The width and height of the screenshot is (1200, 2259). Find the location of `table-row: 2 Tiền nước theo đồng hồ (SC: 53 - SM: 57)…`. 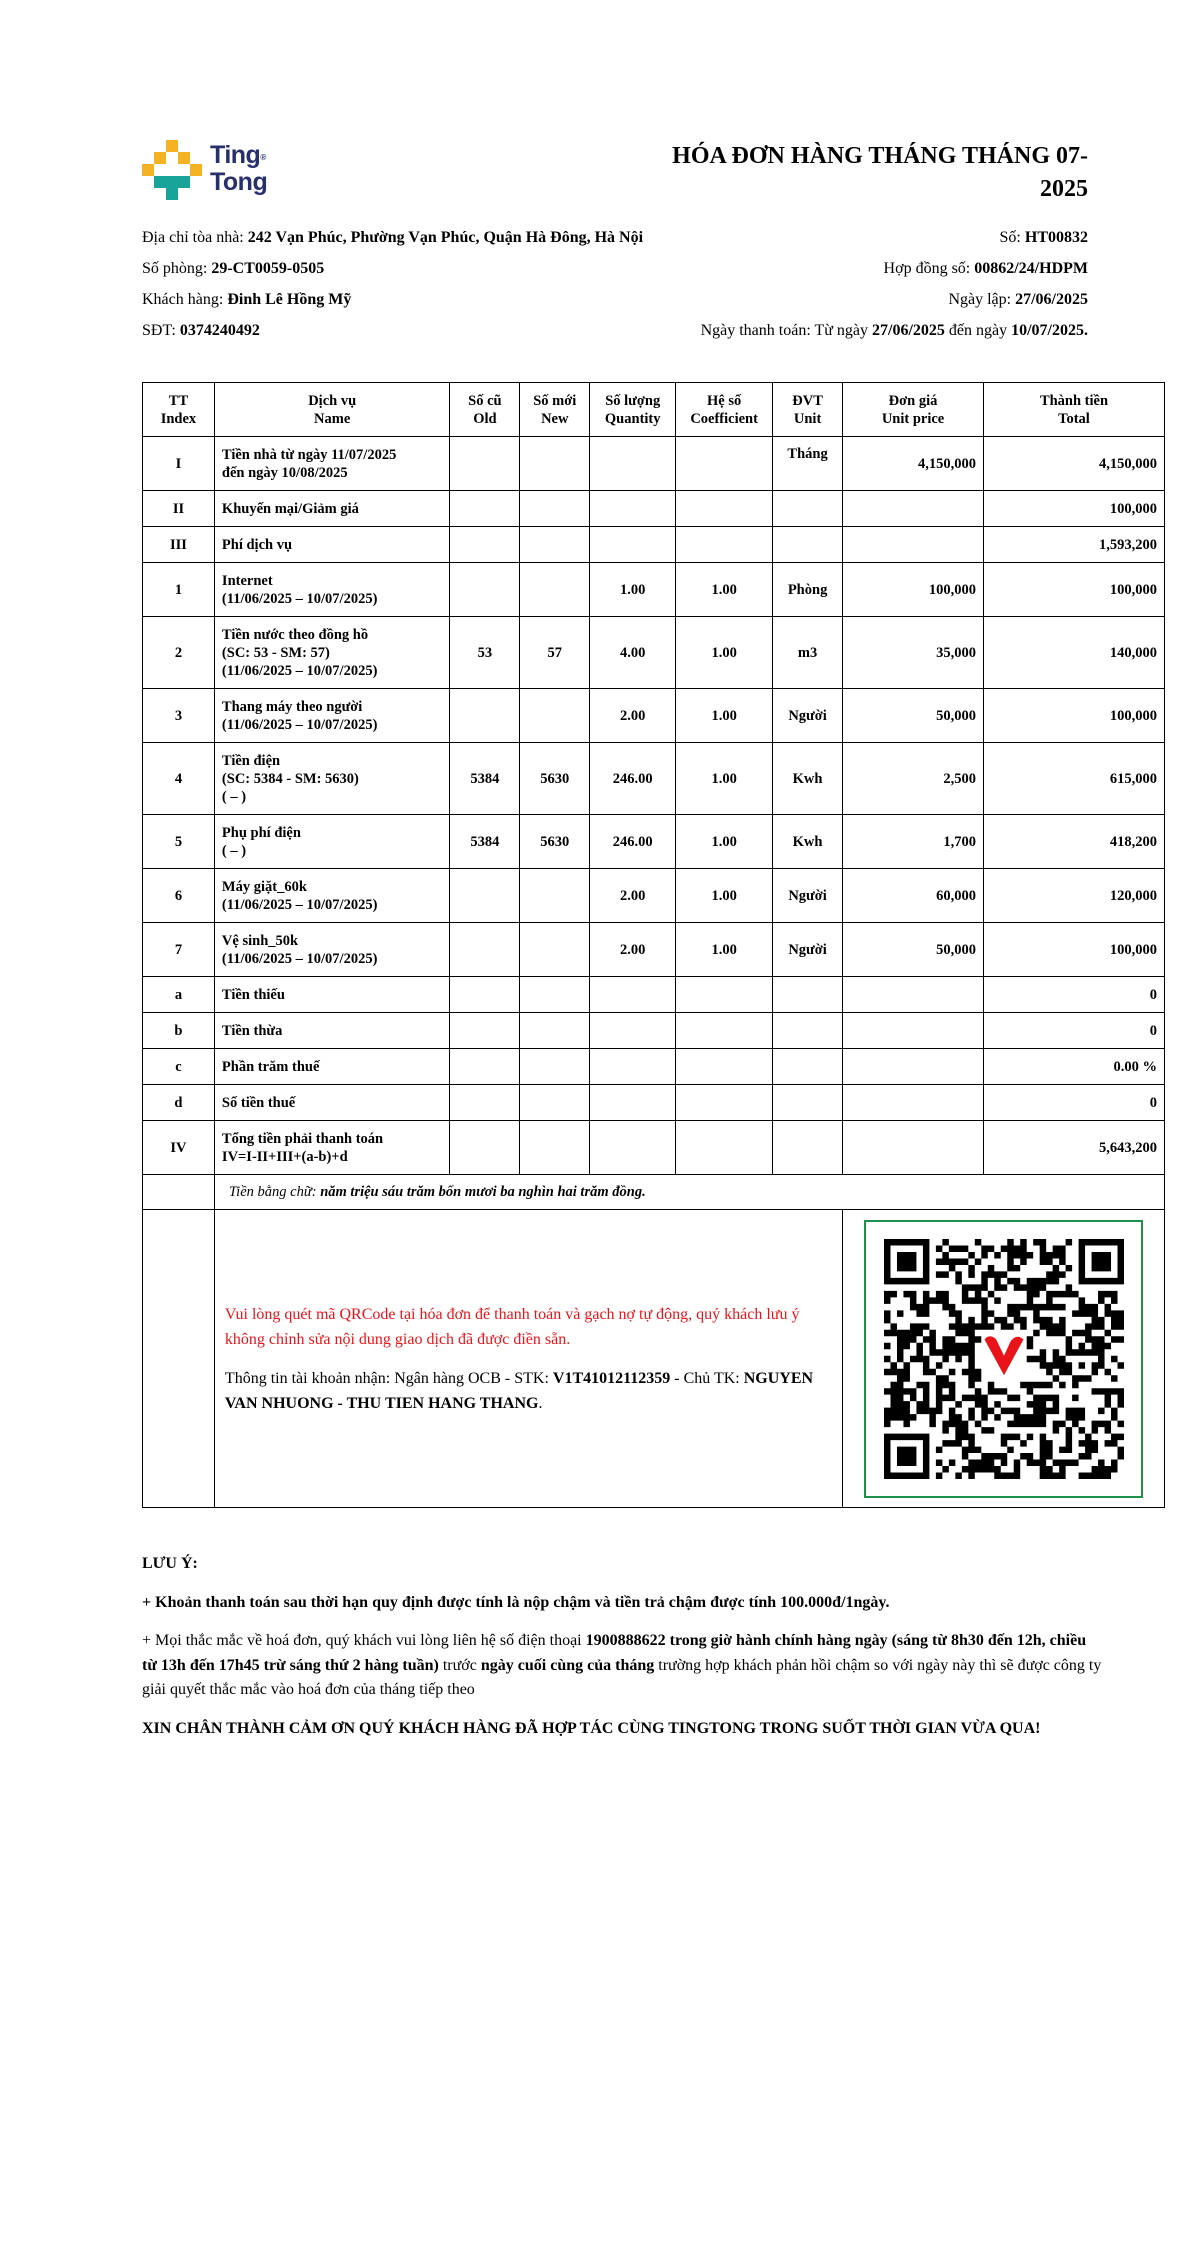

table-row: 2 Tiền nước theo đồng hồ (SC: 53 - SM: 57)… is located at coordinates (653, 652).